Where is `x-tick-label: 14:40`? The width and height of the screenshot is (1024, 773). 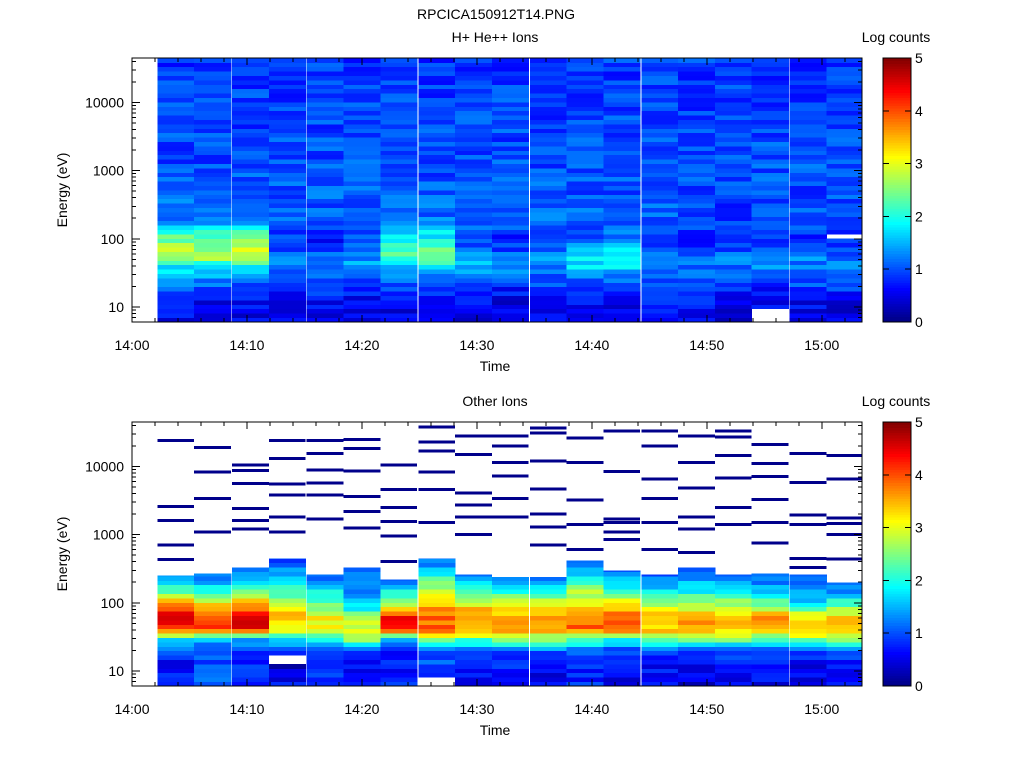
x-tick-label: 14:40 is located at coordinates (591, 709).